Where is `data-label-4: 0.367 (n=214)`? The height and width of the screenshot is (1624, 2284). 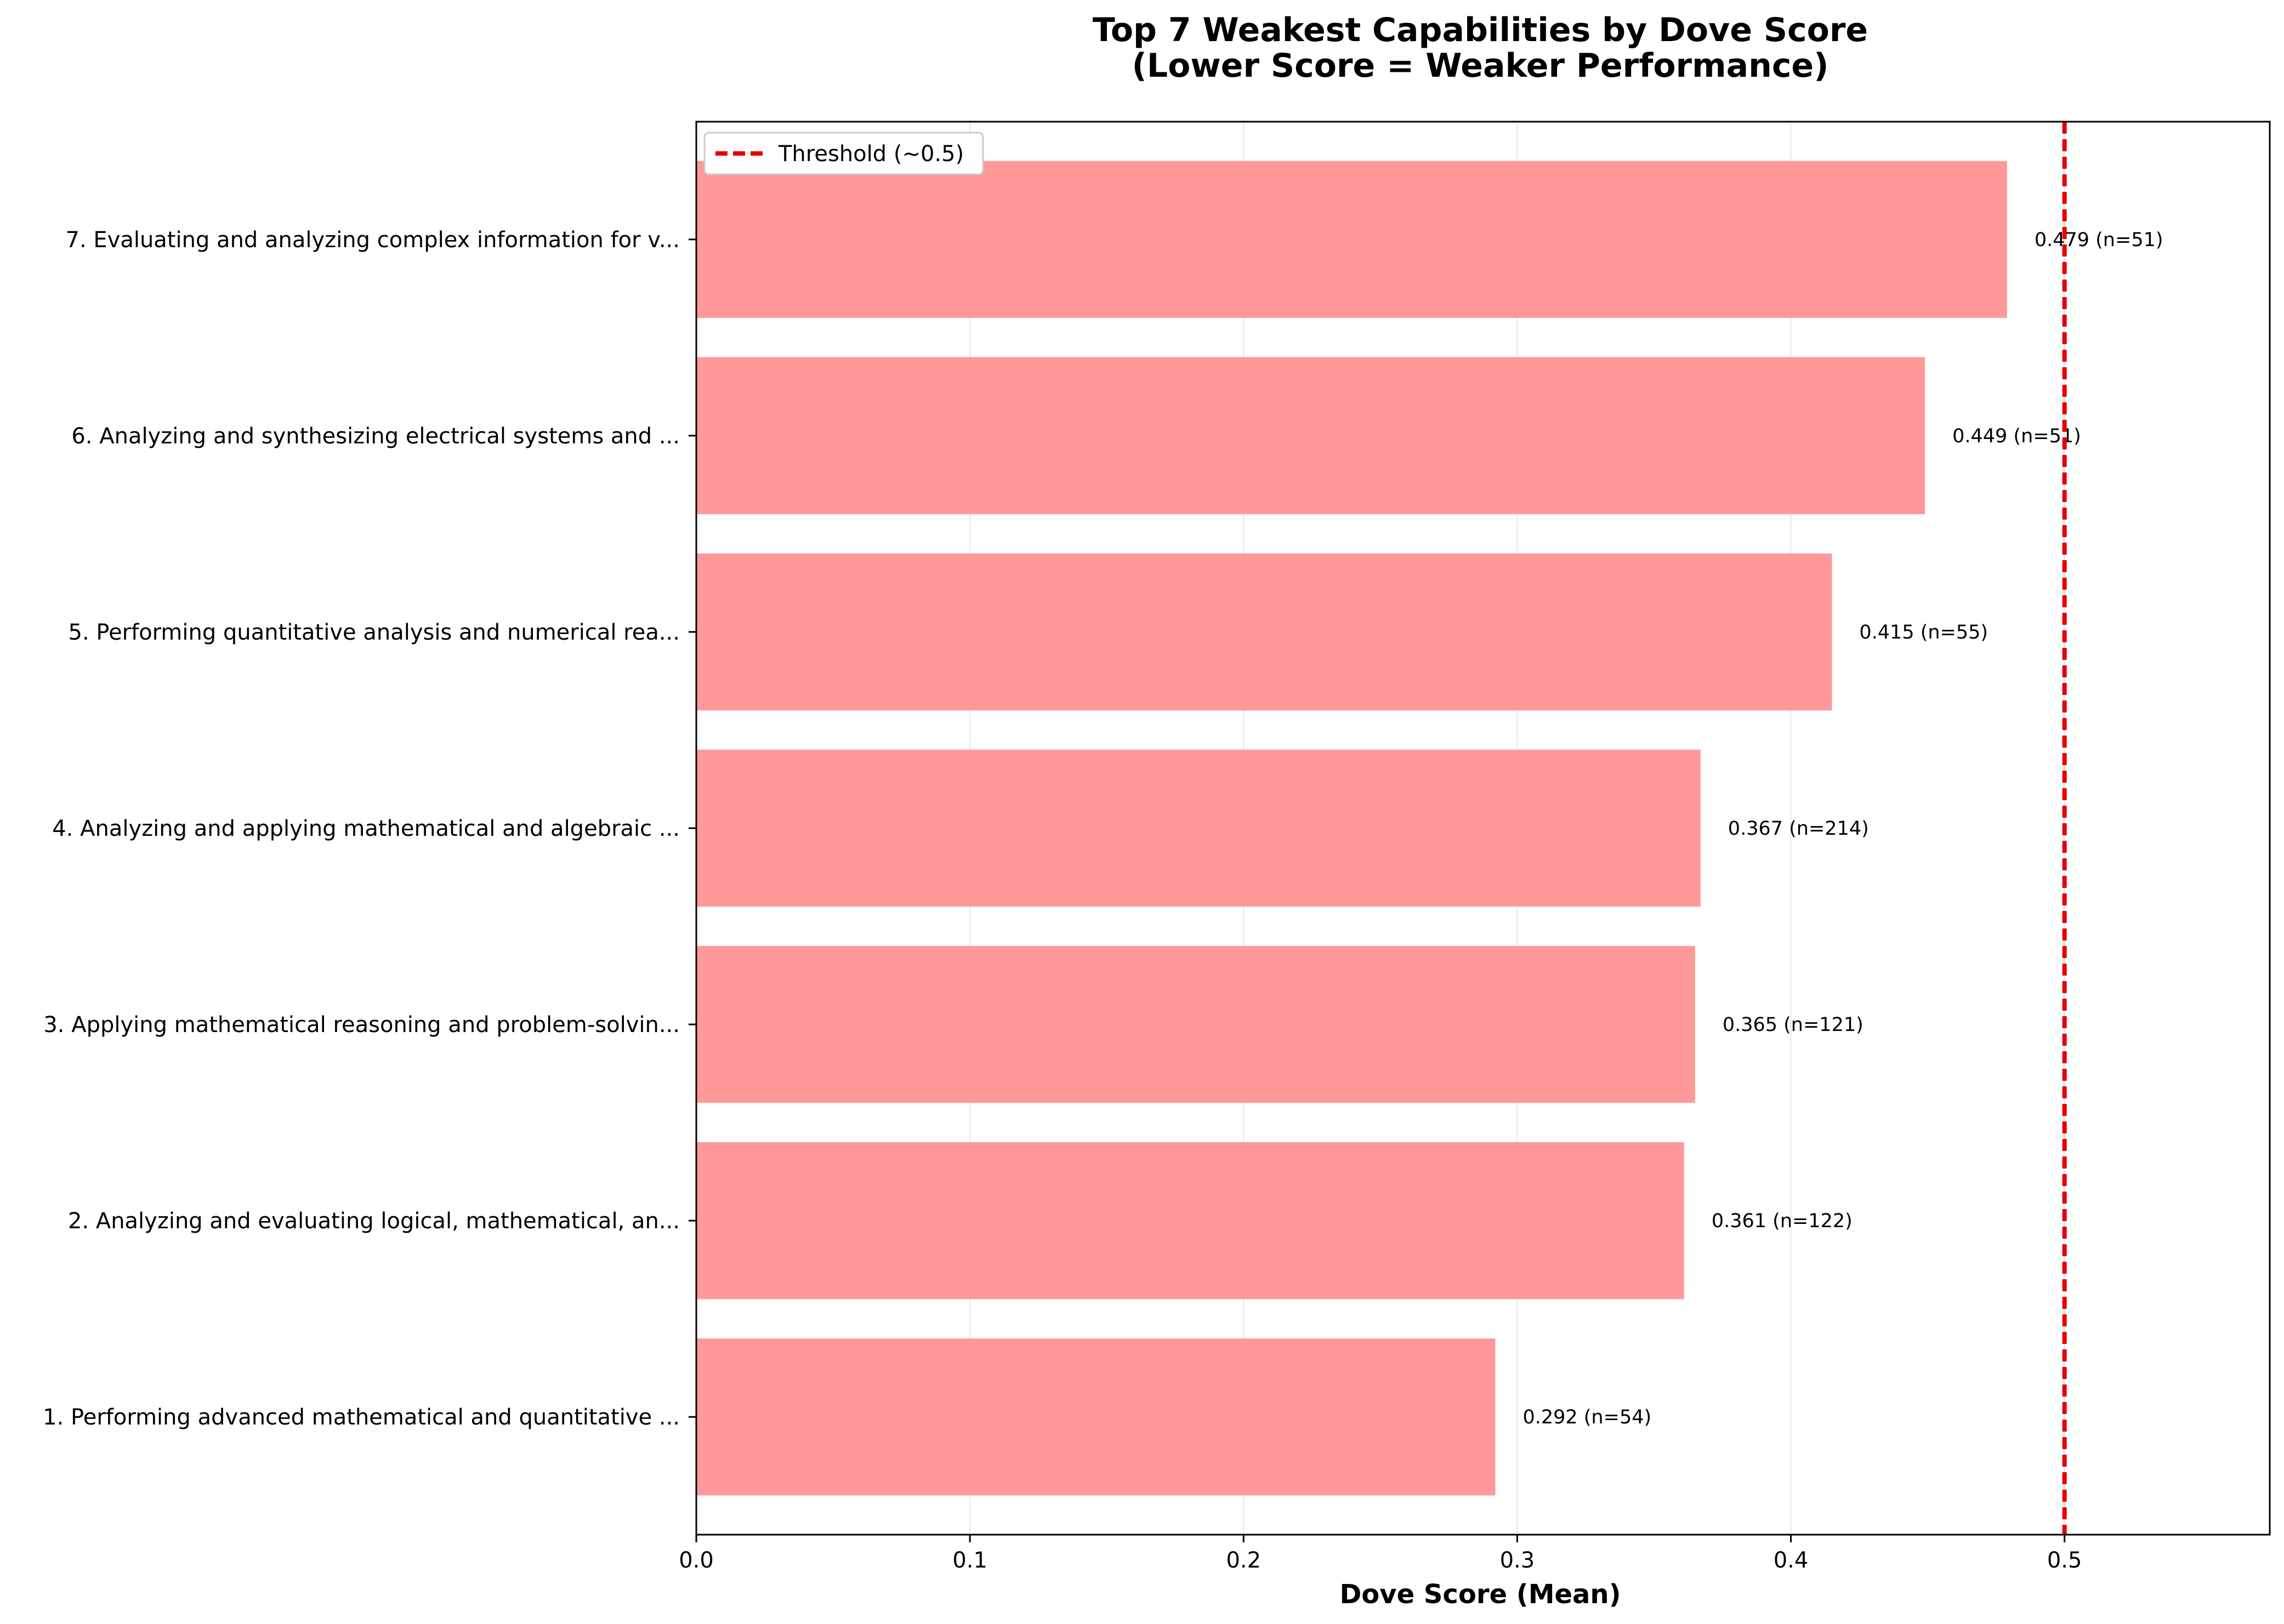
data-label-4: 0.367 (n=214) is located at coordinates (1798, 829).